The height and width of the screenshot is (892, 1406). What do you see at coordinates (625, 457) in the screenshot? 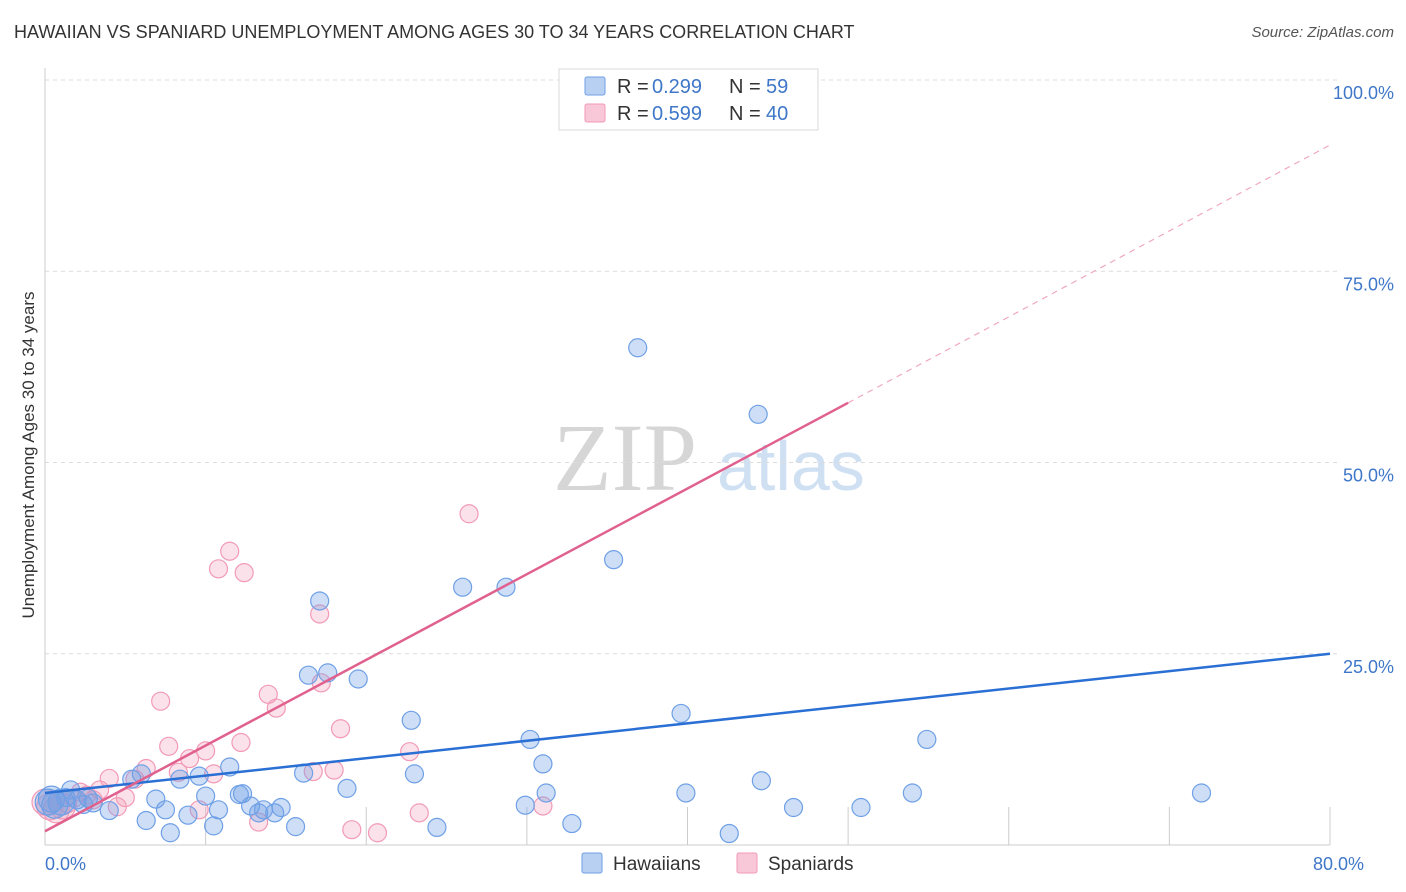
I see `watermark-zip: ZIP` at bounding box center [625, 457].